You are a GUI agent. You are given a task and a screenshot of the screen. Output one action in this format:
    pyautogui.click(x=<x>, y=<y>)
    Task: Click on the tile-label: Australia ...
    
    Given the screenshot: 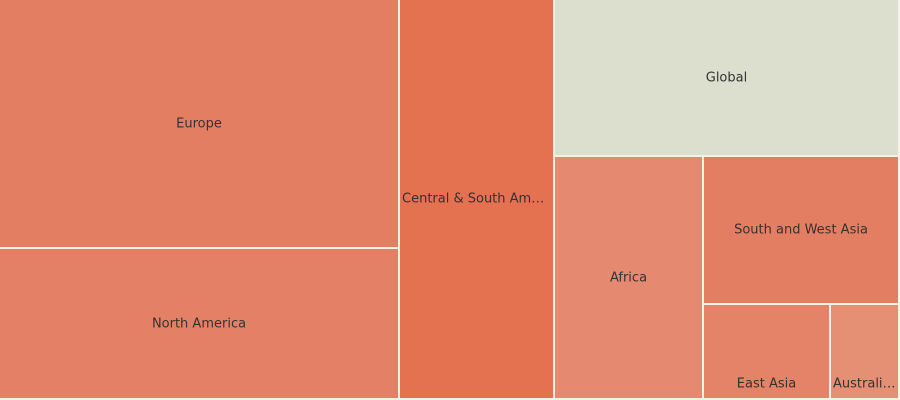 What is the action you would take?
    pyautogui.click(x=865, y=384)
    